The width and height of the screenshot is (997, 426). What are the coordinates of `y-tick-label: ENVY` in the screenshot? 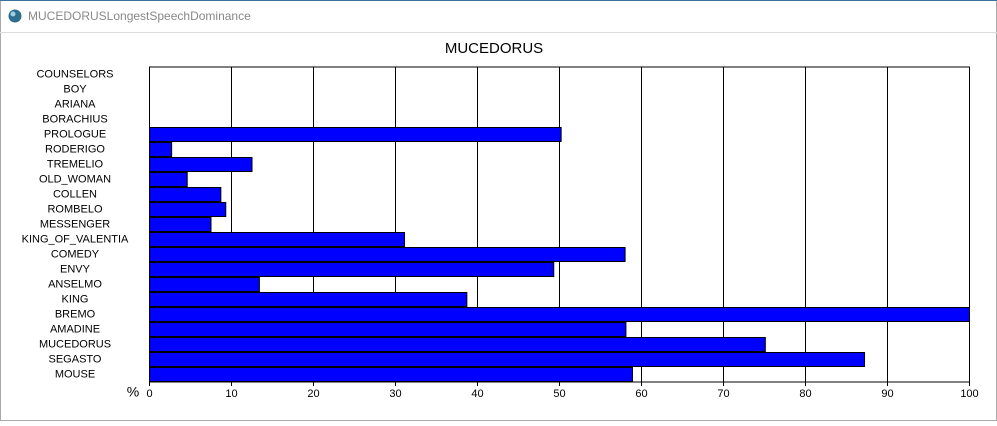 It's located at (75, 269).